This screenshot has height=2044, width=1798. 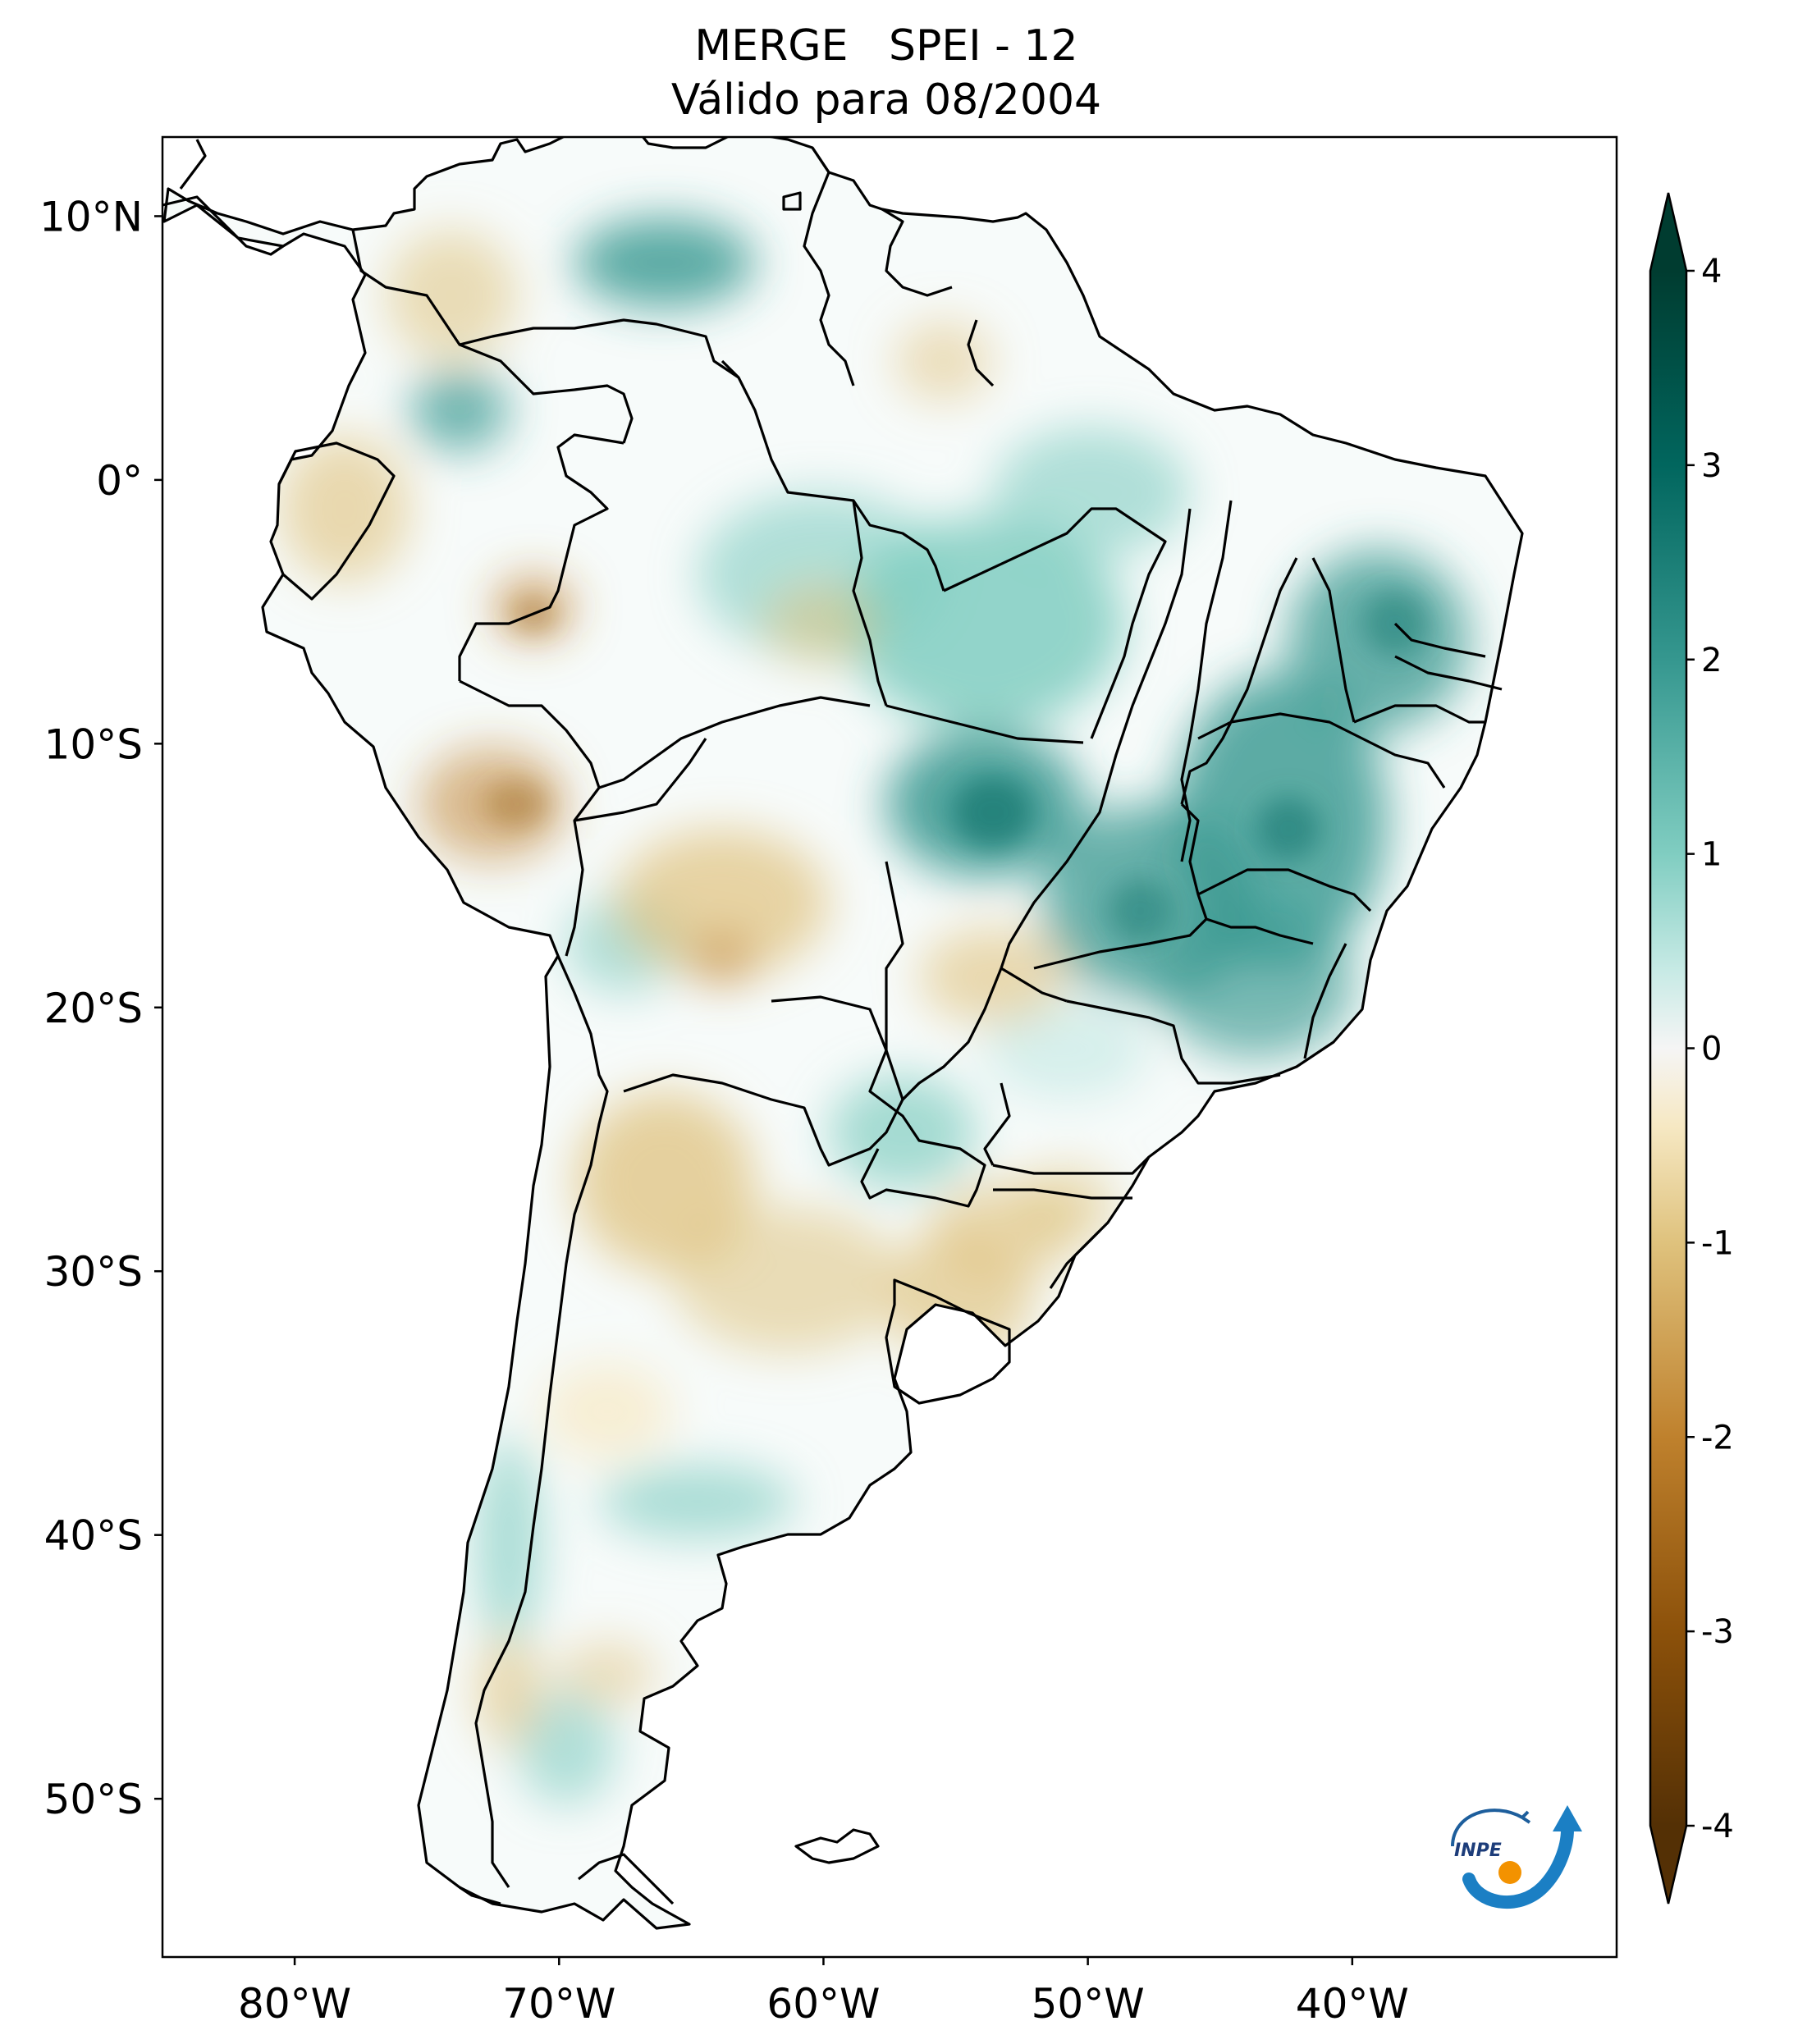 I want to click on colorbar-tick-label: 3, so click(x=1711, y=466).